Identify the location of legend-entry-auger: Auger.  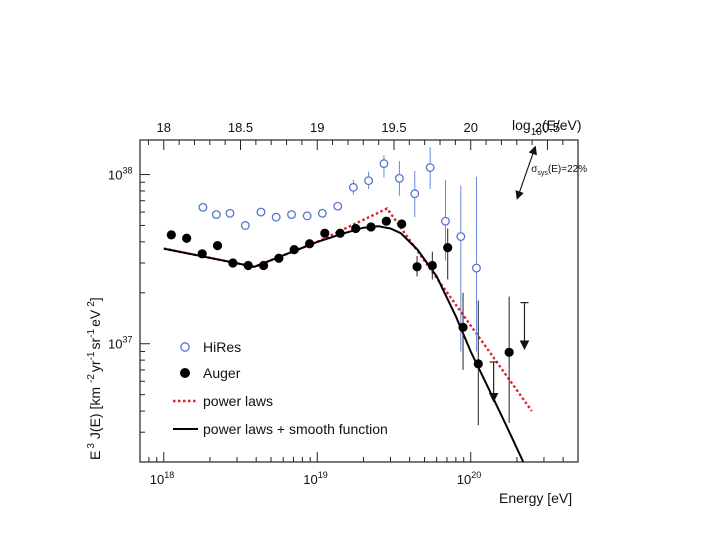
(210, 373).